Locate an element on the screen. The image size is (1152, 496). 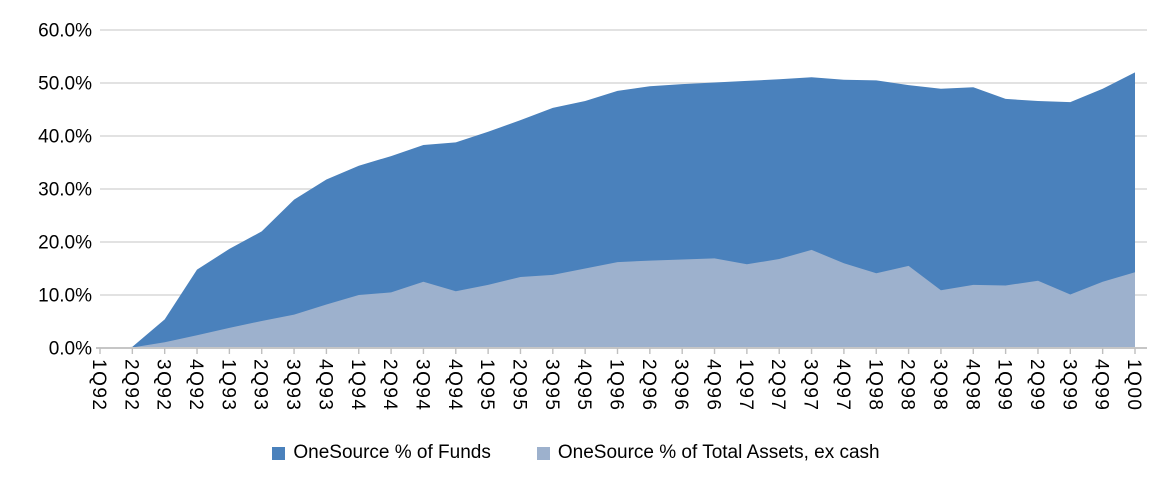
y-axis-label: 30.0% is located at coordinates (65, 190).